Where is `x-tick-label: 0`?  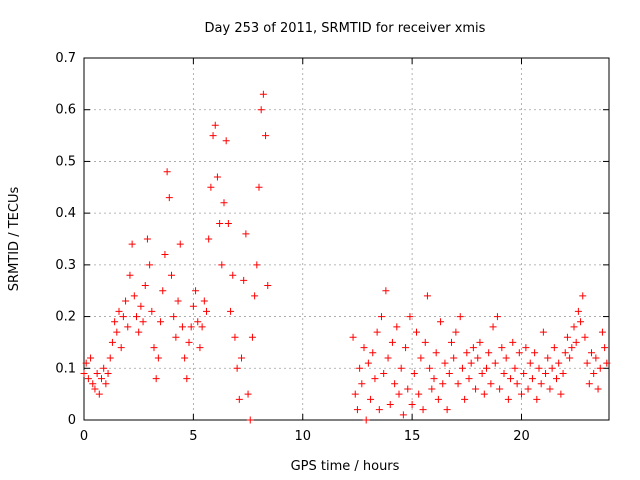
x-tick-label: 0 is located at coordinates (84, 436).